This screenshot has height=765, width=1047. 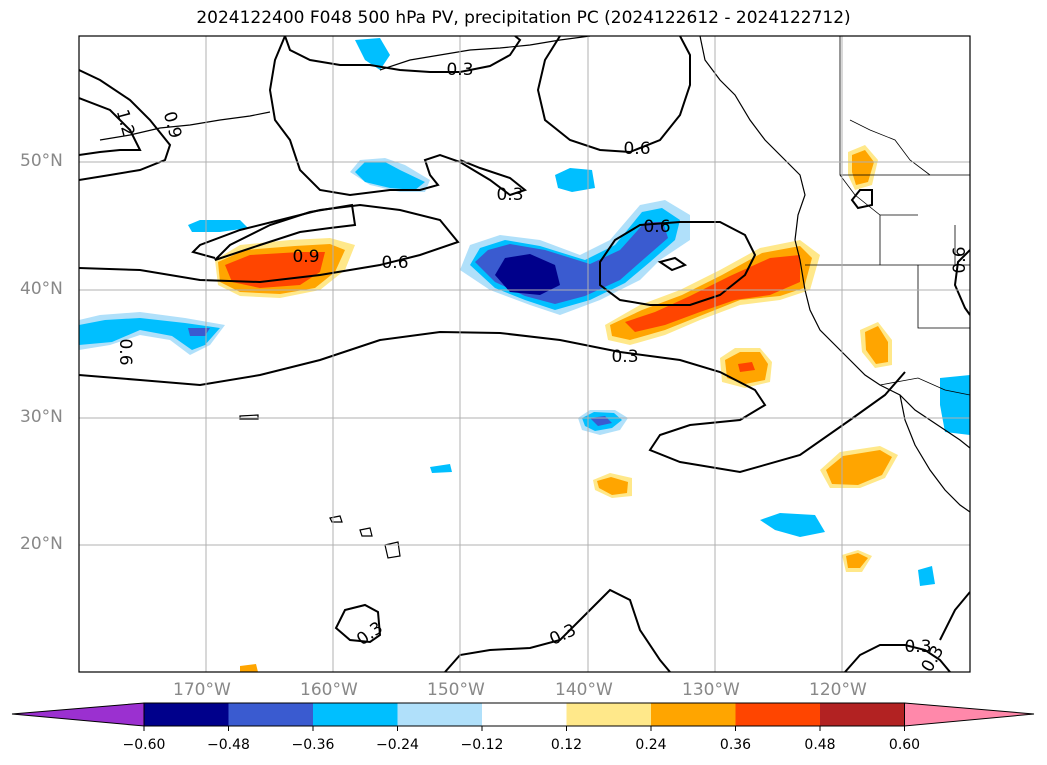 What do you see at coordinates (887, 216) in the screenshot?
I see `political-borders` at bounding box center [887, 216].